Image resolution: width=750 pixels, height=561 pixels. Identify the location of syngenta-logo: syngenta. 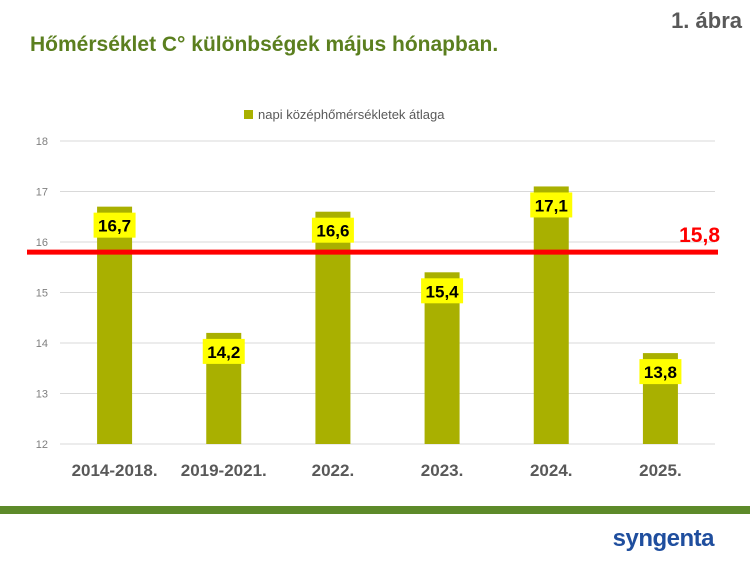
(663, 538).